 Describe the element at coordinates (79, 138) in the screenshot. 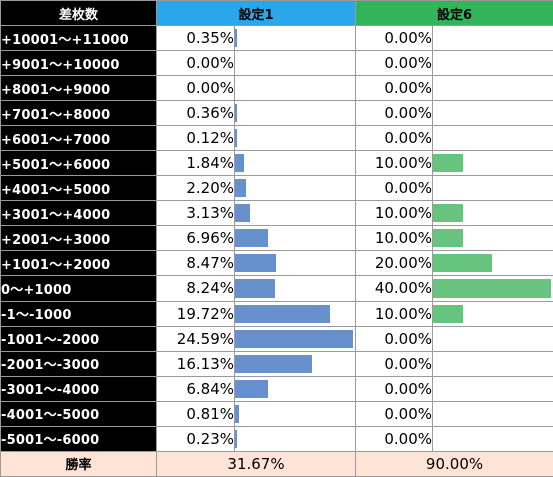

I see `row-label: +6001〜+7000` at that location.